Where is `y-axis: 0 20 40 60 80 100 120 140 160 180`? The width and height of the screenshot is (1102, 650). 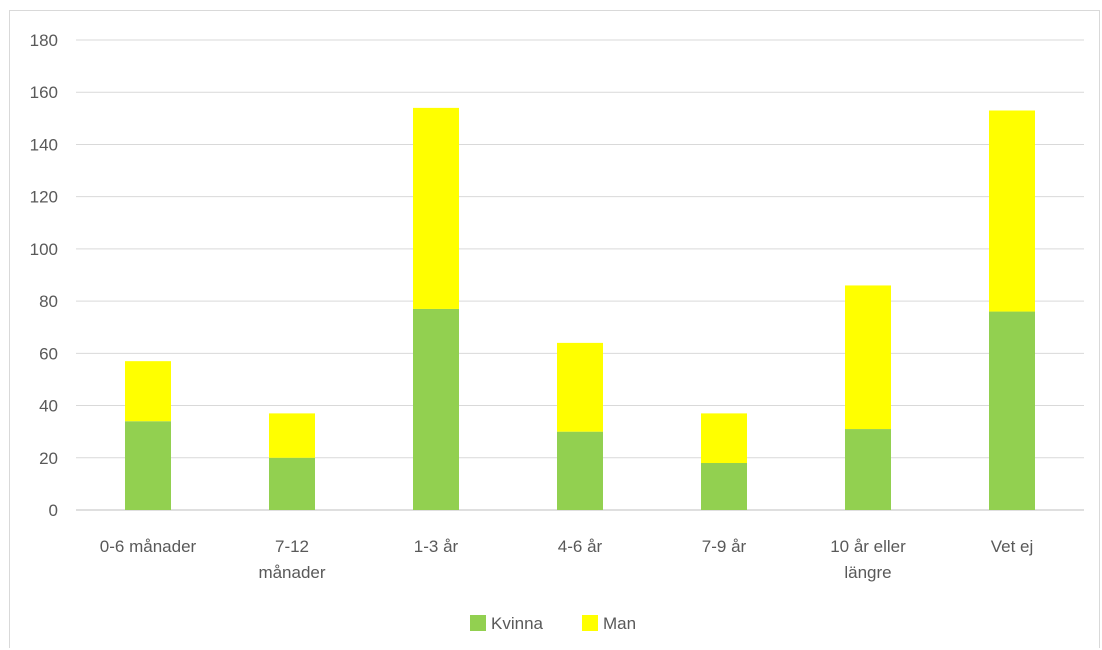 y-axis: 0 20 40 60 80 100 120 140 160 180 is located at coordinates (44, 275).